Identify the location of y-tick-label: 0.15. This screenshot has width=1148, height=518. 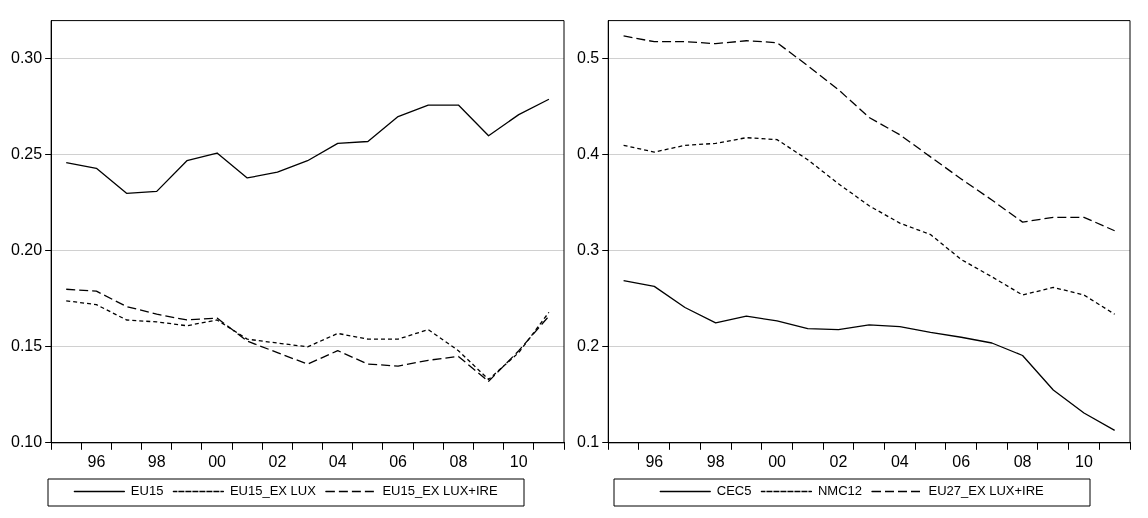
(27, 346).